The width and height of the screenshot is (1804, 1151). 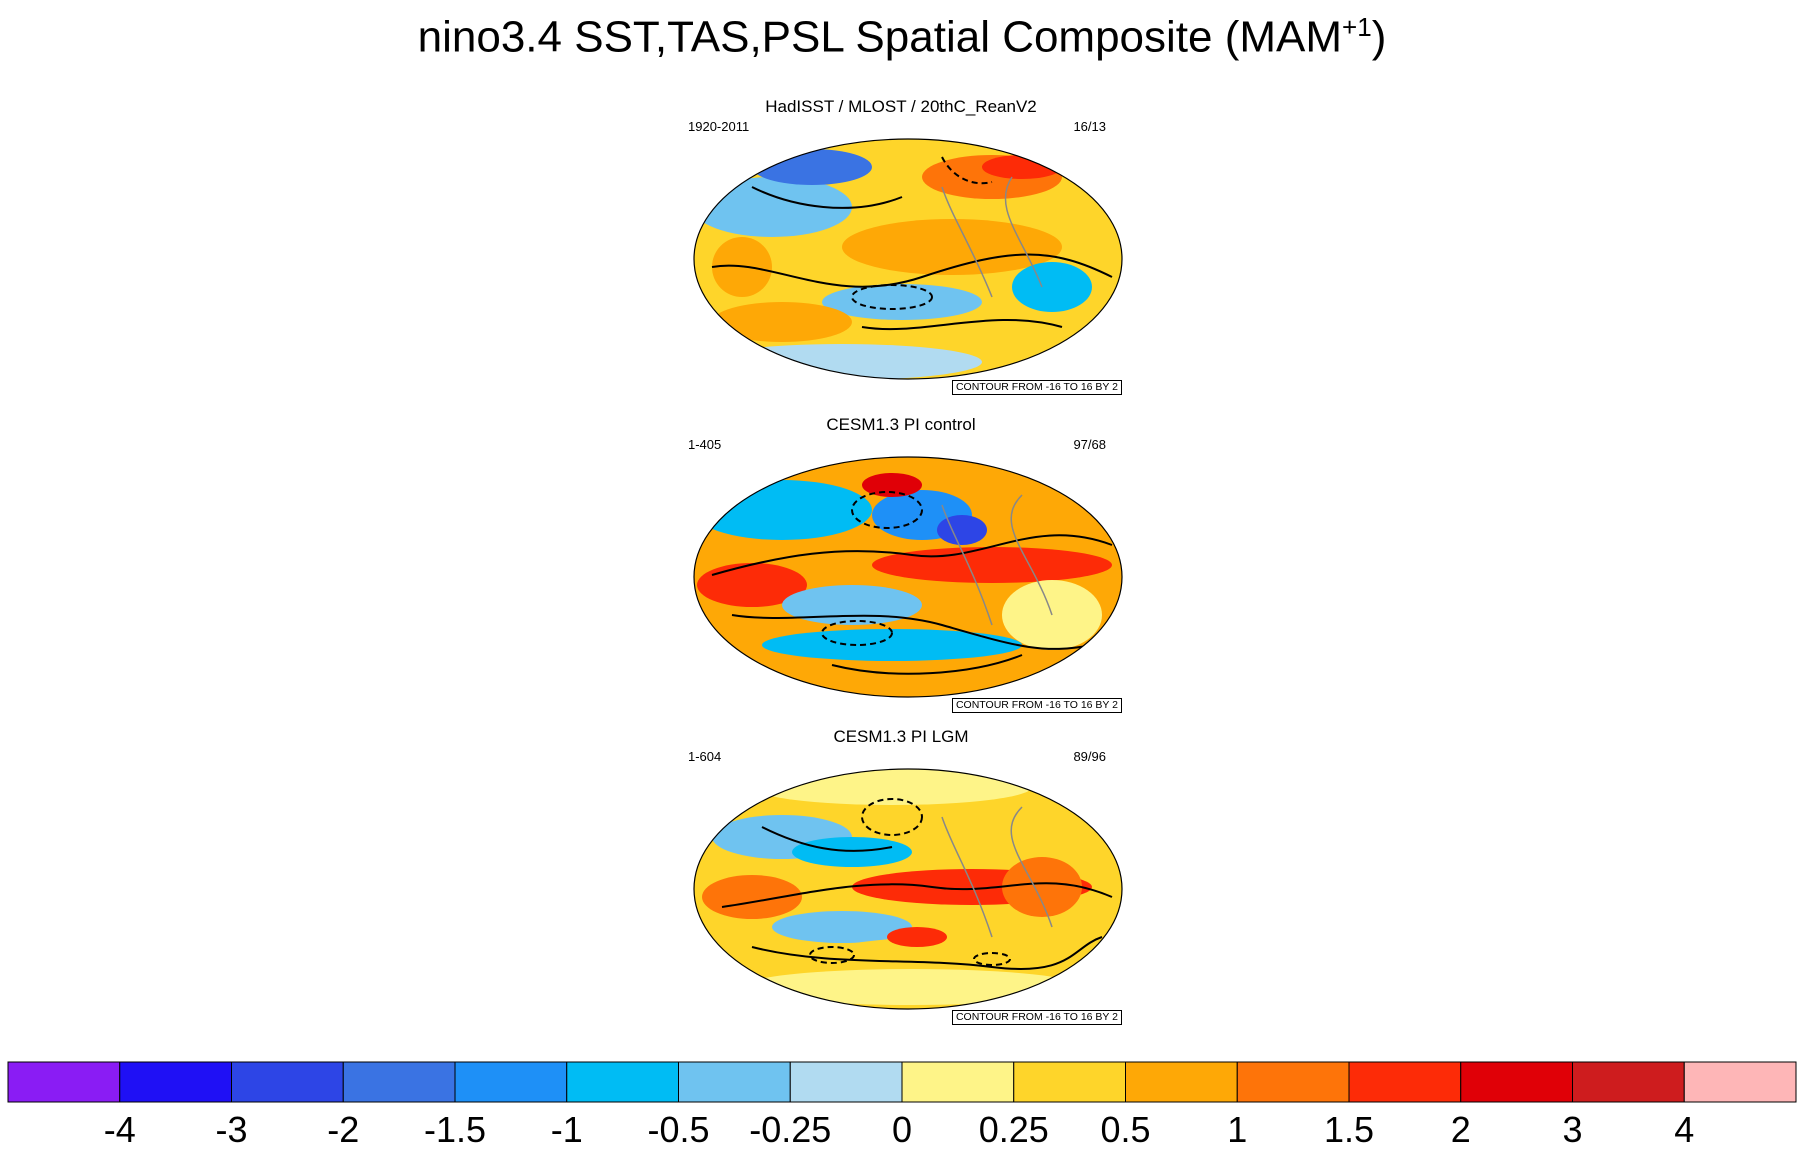 I want to click on colorbar-label: 1.5, so click(x=1349, y=1129).